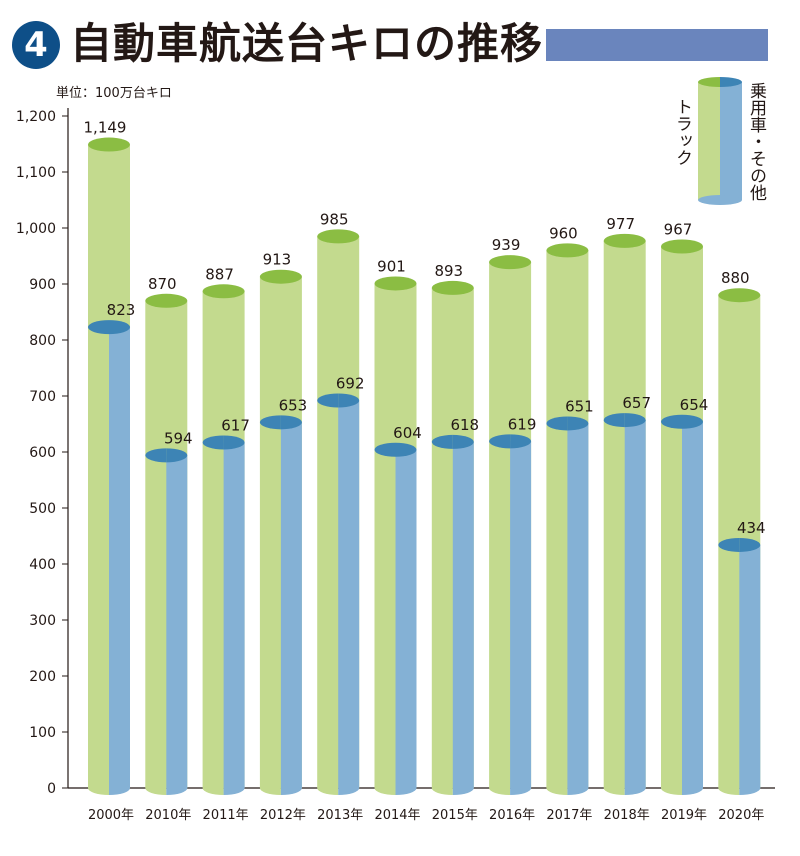  I want to click on legend-truck-label: トラック, so click(682, 132).